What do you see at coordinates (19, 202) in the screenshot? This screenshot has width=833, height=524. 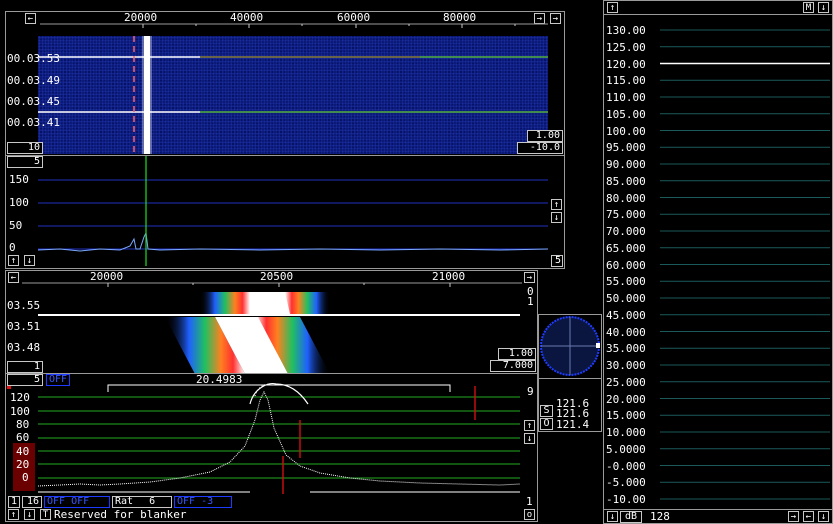 I see `main-spectrum-y-tick: 100` at bounding box center [19, 202].